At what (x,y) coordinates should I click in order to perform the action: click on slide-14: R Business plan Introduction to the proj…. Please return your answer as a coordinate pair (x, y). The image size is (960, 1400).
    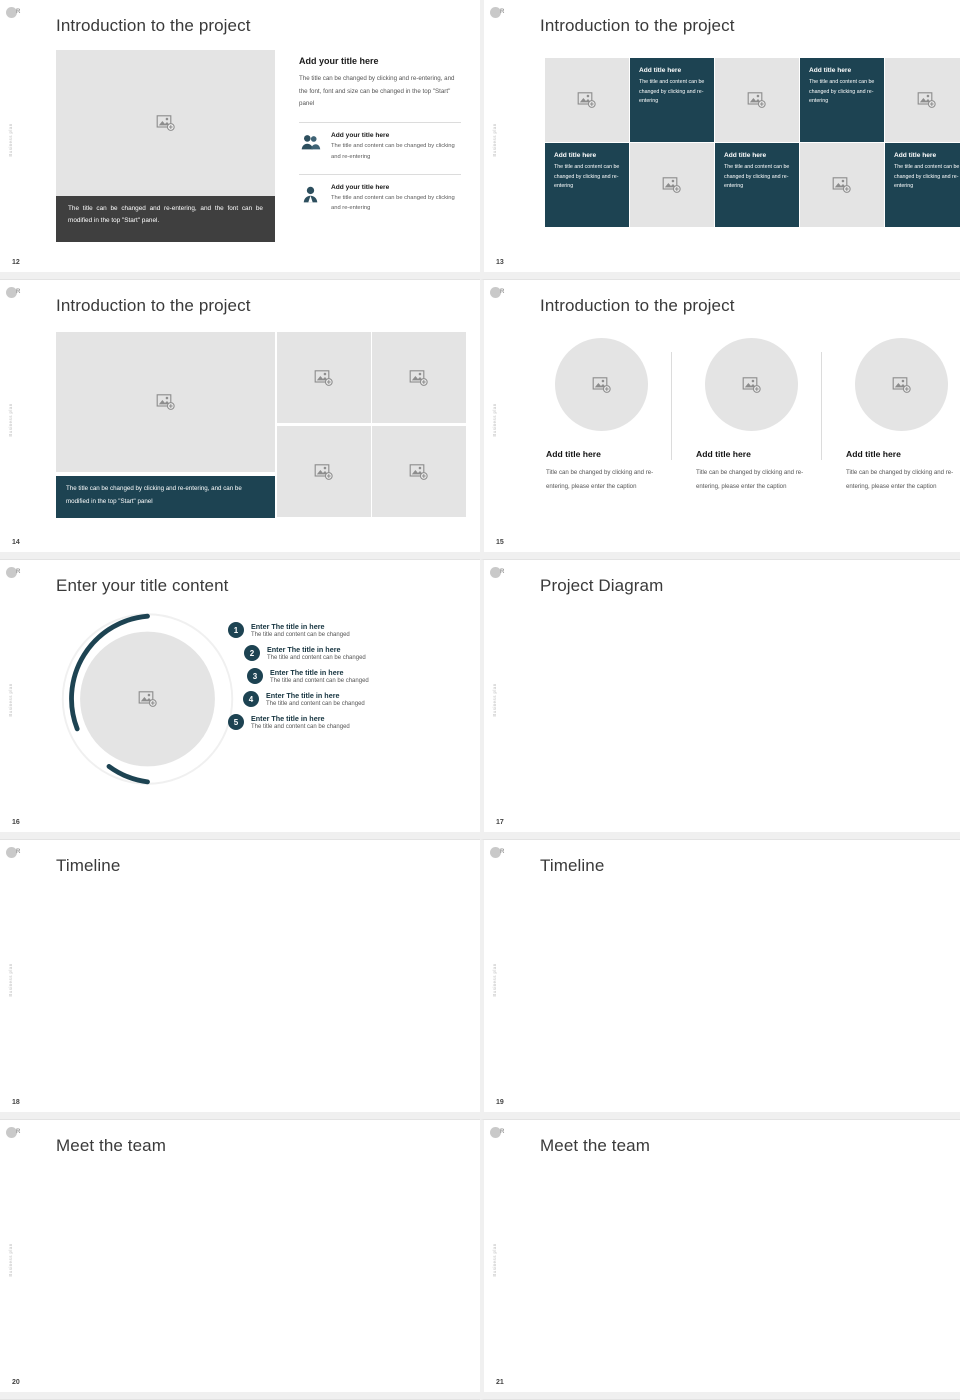
    Looking at the image, I should click on (240, 420).